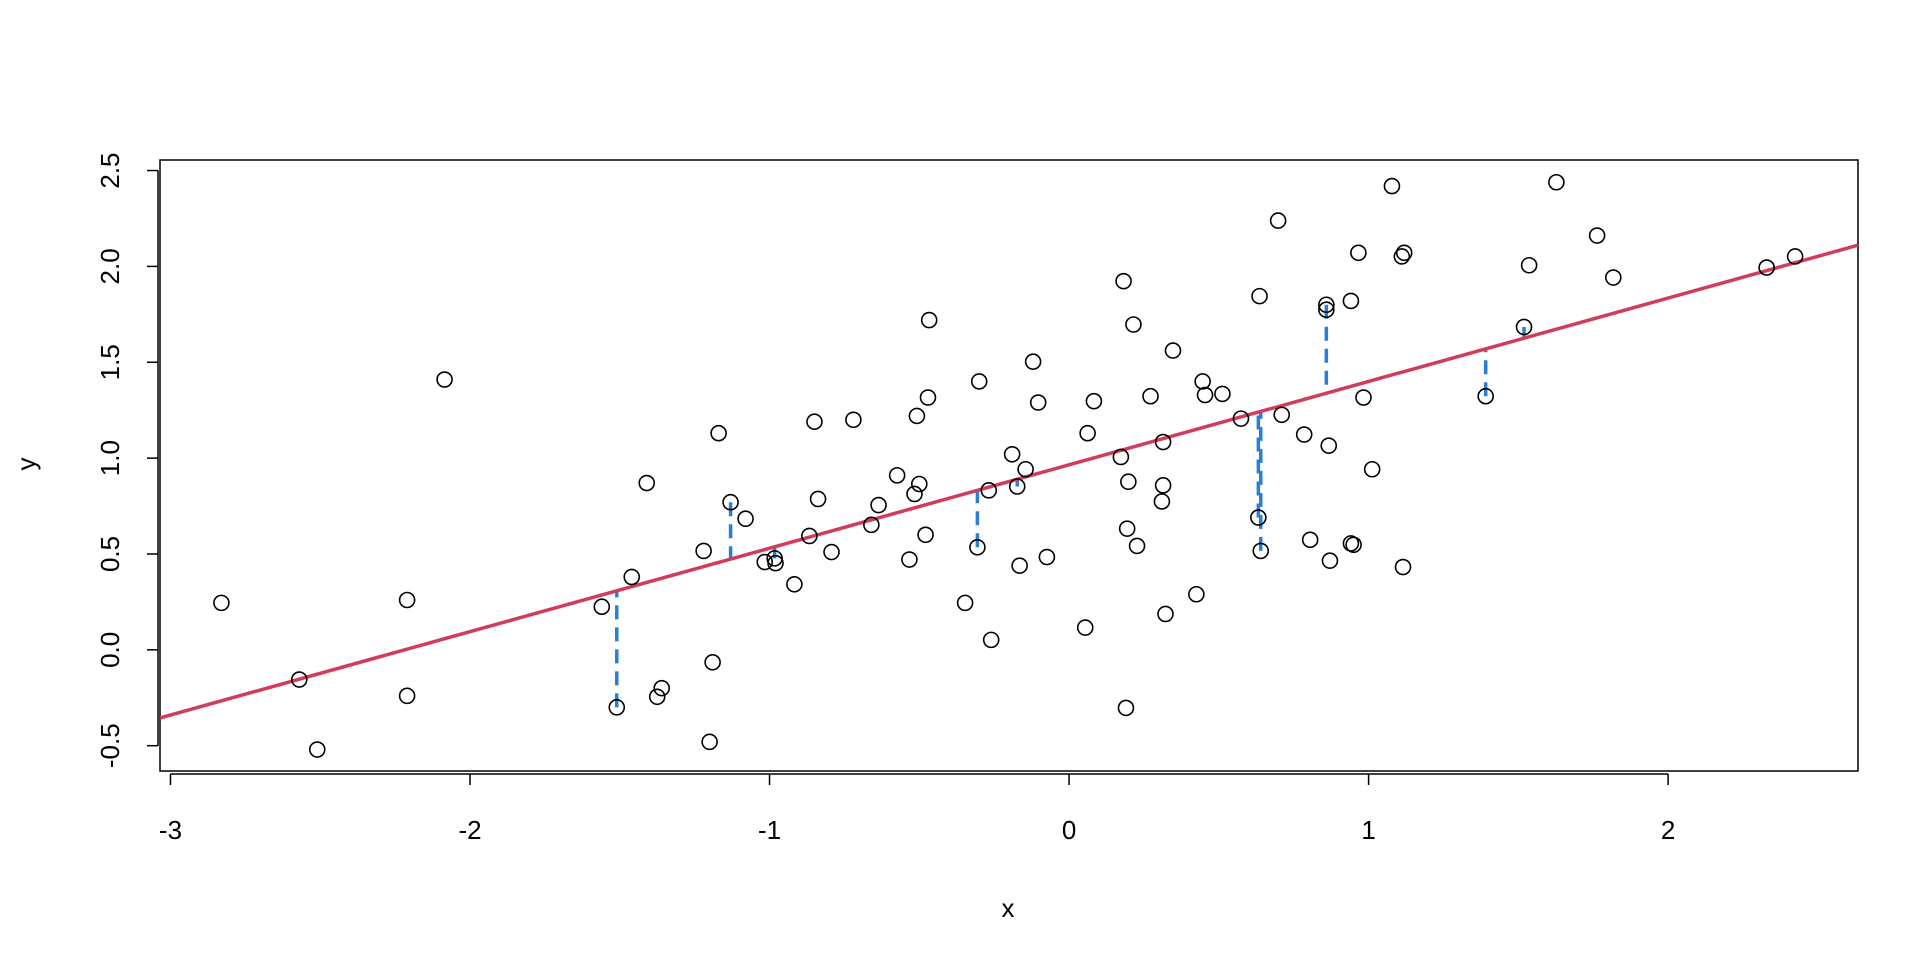  What do you see at coordinates (1069, 830) in the screenshot?
I see `x-tick-label: 0` at bounding box center [1069, 830].